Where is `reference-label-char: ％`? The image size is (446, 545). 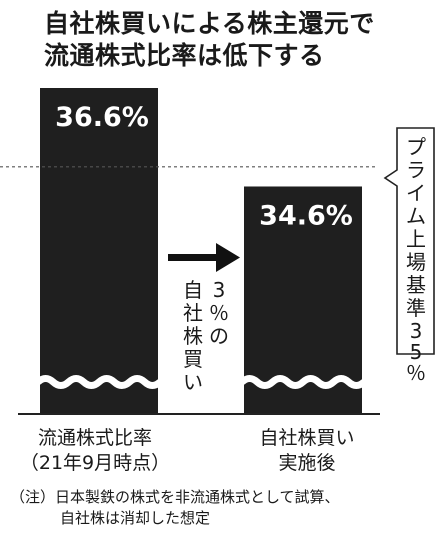
reference-label-char: ％ is located at coordinates (416, 373).